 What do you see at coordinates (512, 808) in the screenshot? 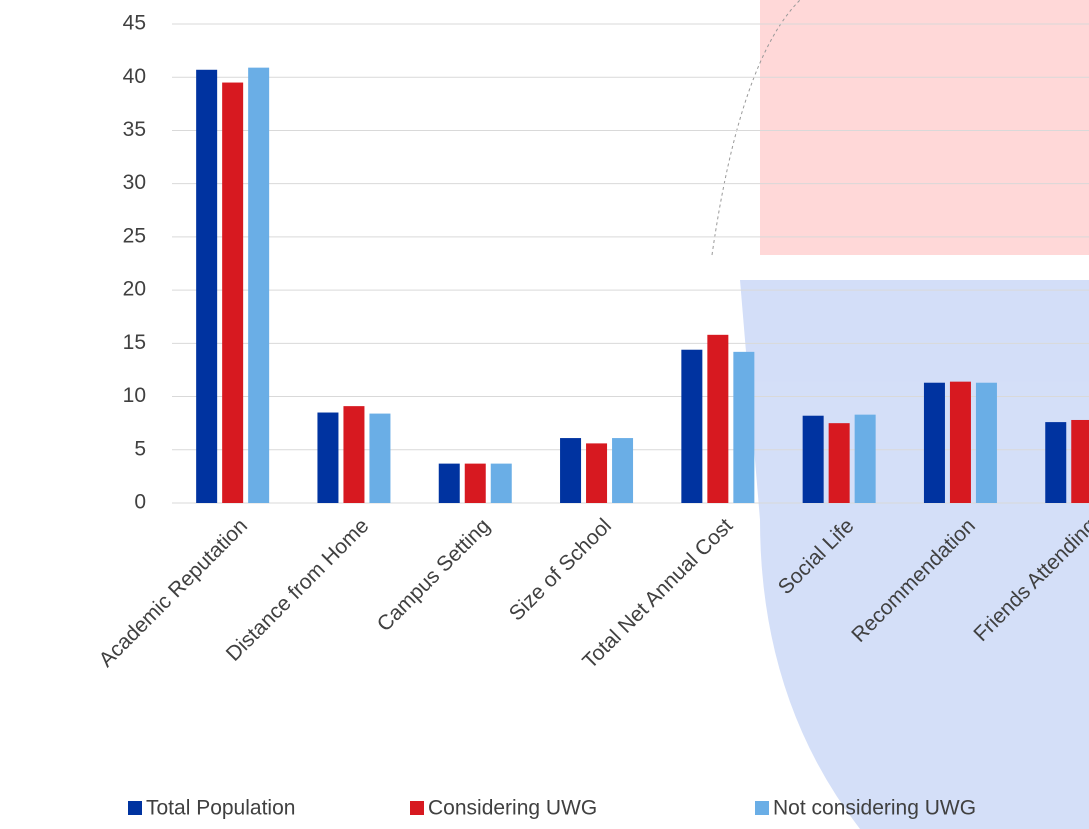
I see `legend-label: Considering UWG` at bounding box center [512, 808].